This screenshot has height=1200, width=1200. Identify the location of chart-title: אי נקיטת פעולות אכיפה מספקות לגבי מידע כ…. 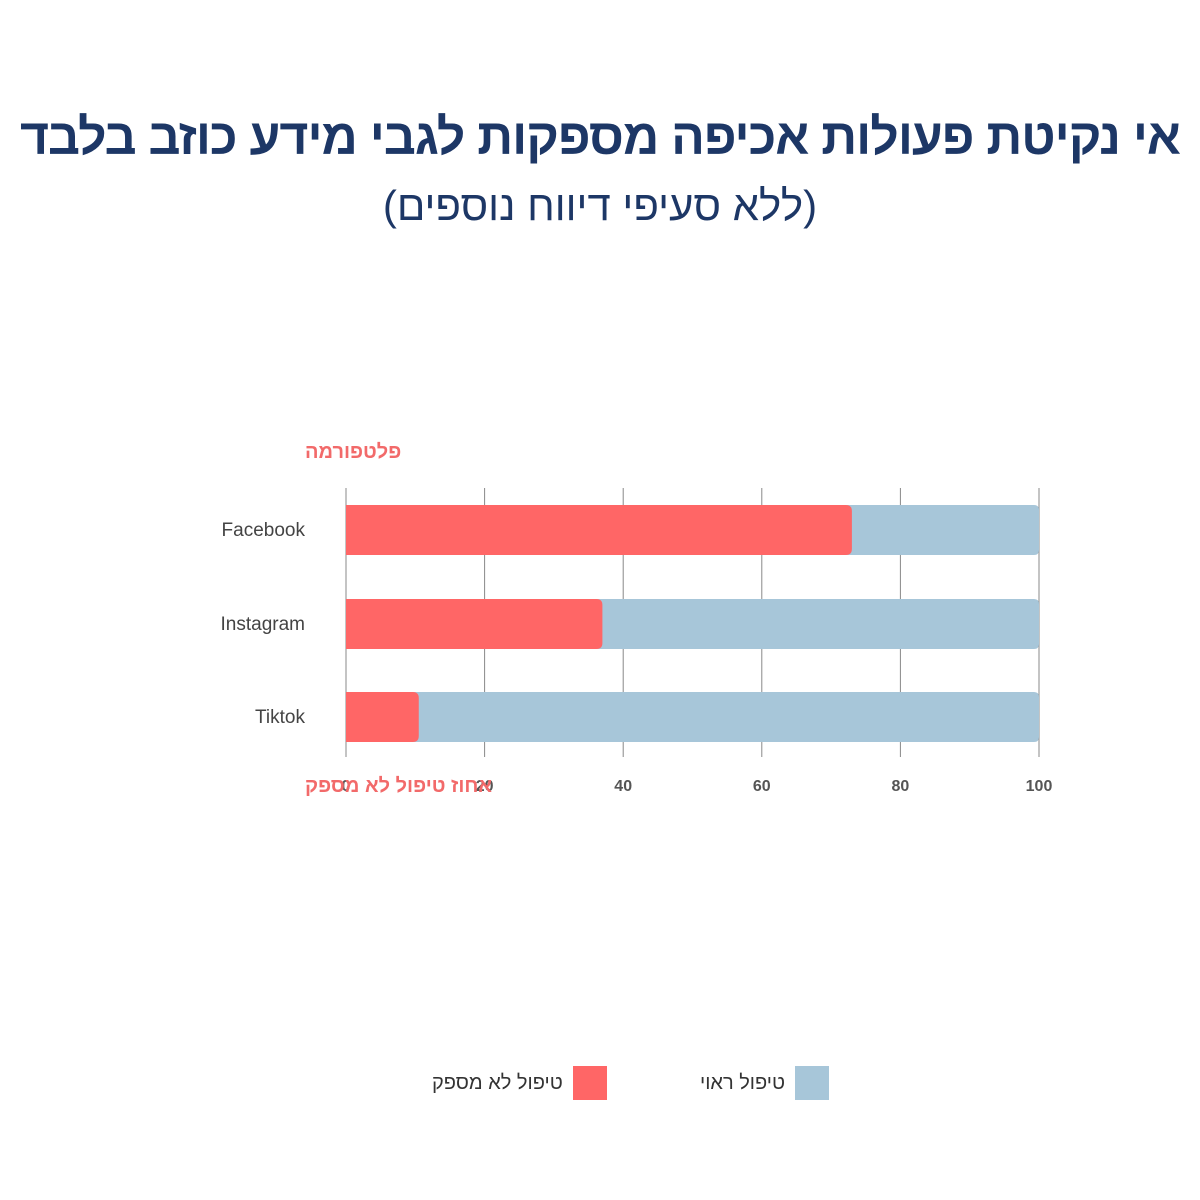
(600, 137).